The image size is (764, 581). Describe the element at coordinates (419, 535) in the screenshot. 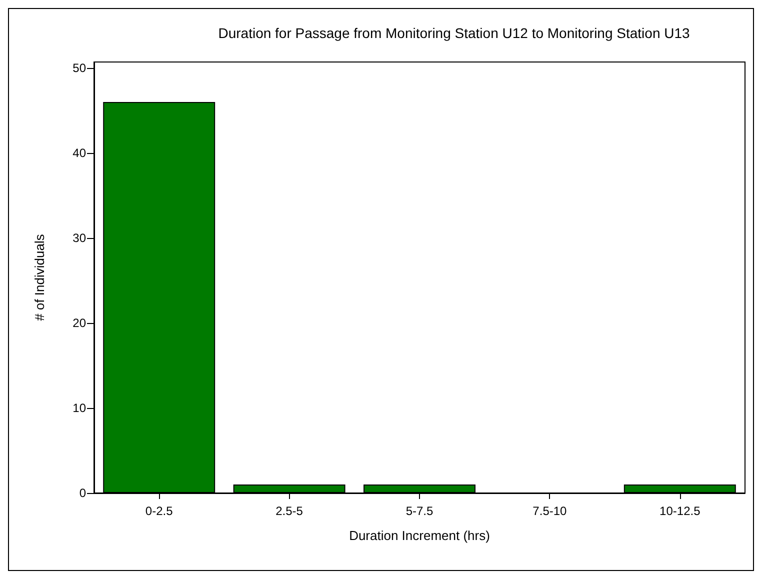

I see `x-axis-title: Duration Increment (hrs)` at that location.